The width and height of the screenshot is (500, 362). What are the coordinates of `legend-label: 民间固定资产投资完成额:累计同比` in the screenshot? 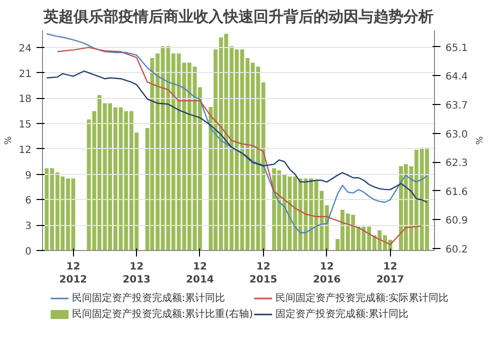 It's located at (149, 298).